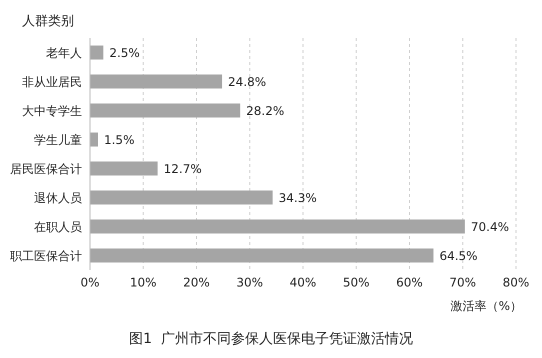 This screenshot has width=542, height=358. Describe the element at coordinates (90, 283) in the screenshot. I see `x-tick-label: 0%` at that location.